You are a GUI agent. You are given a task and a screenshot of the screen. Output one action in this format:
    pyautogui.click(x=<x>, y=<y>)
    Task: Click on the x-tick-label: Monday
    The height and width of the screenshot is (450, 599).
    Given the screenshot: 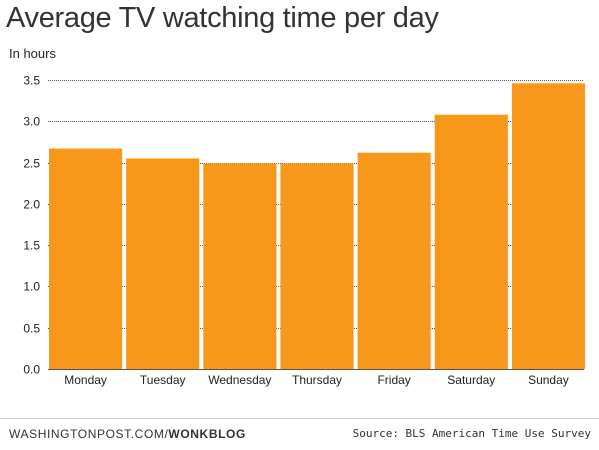 What is the action you would take?
    pyautogui.click(x=85, y=380)
    